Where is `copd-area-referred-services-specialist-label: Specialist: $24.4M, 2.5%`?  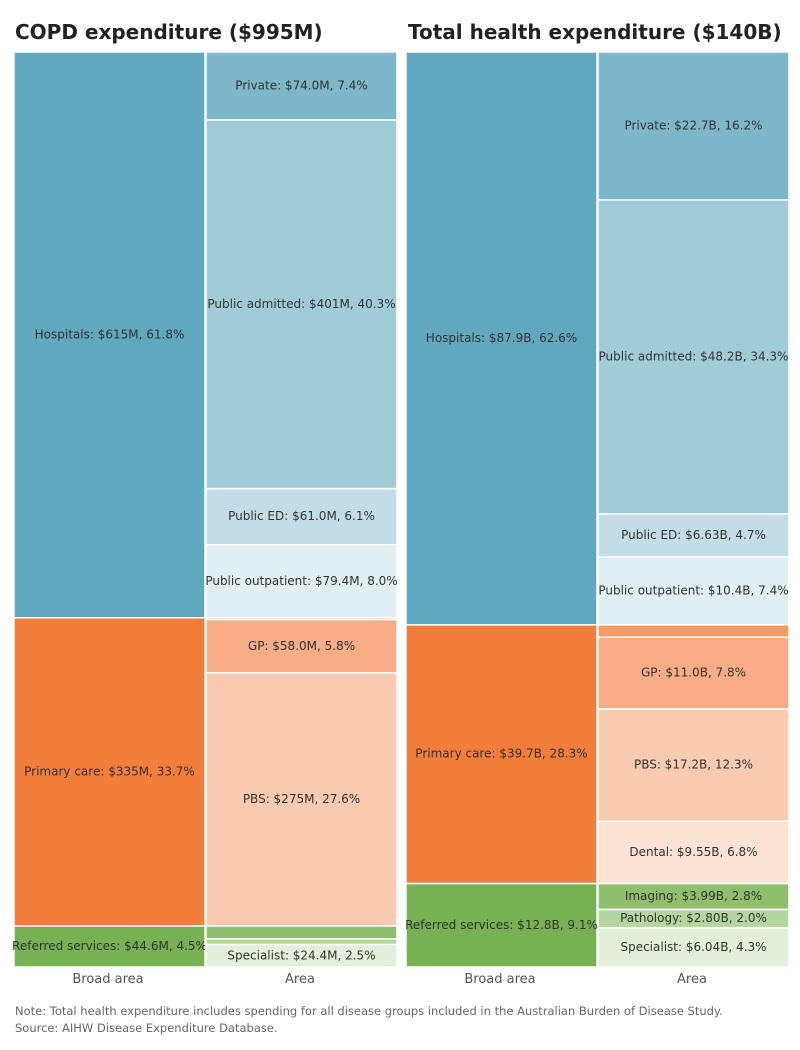
copd-area-referred-services-specialist-label: Specialist: $24.4M, 2.5% is located at coordinates (301, 955).